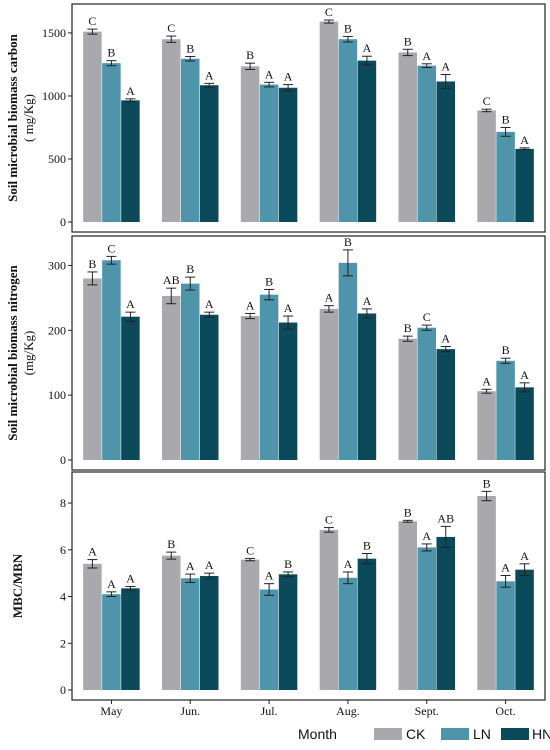  Describe the element at coordinates (190, 711) in the screenshot. I see `x-tick-label: Jun.` at that location.